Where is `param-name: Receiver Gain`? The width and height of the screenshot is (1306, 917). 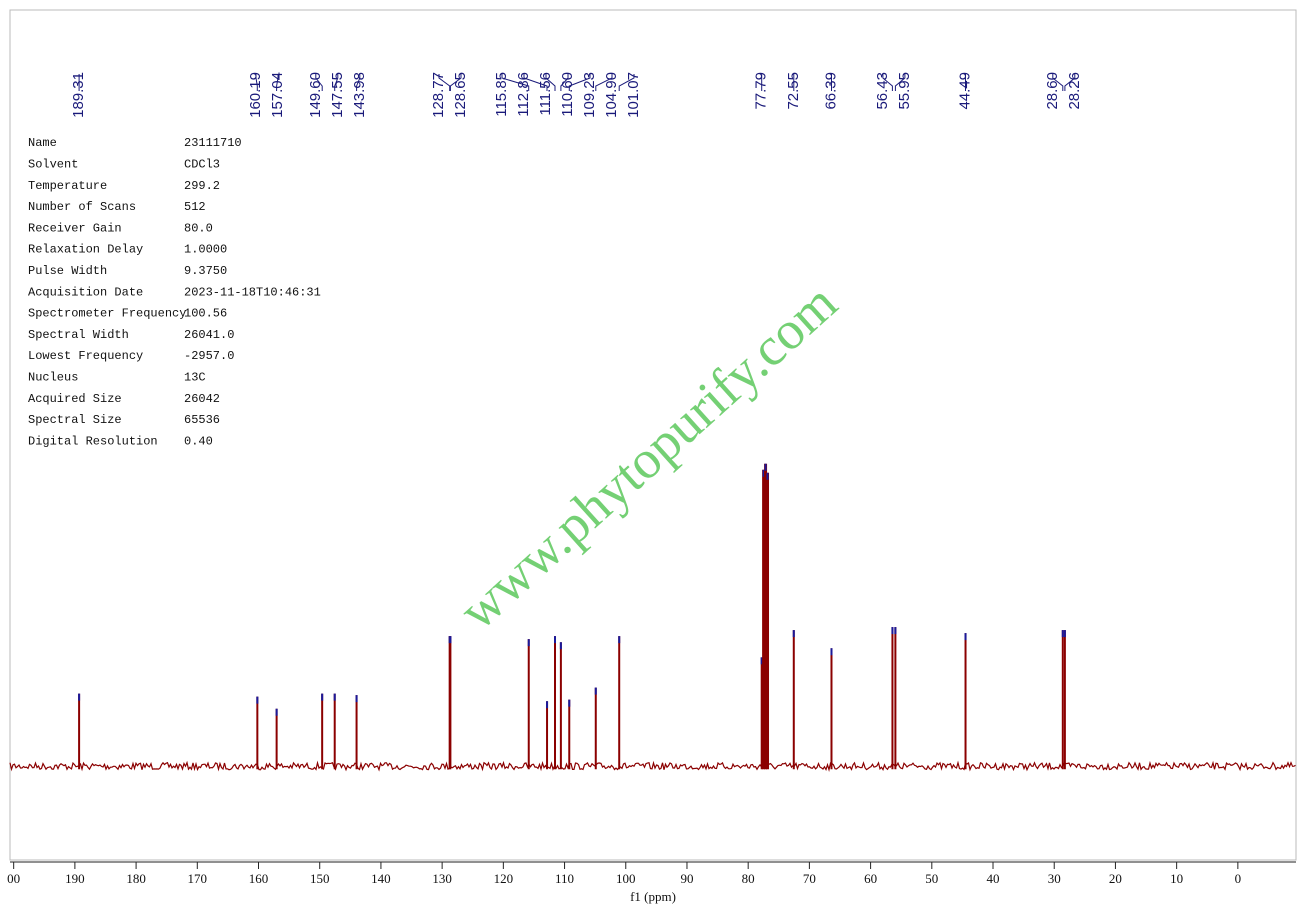 param-name: Receiver Gain is located at coordinates (75, 228).